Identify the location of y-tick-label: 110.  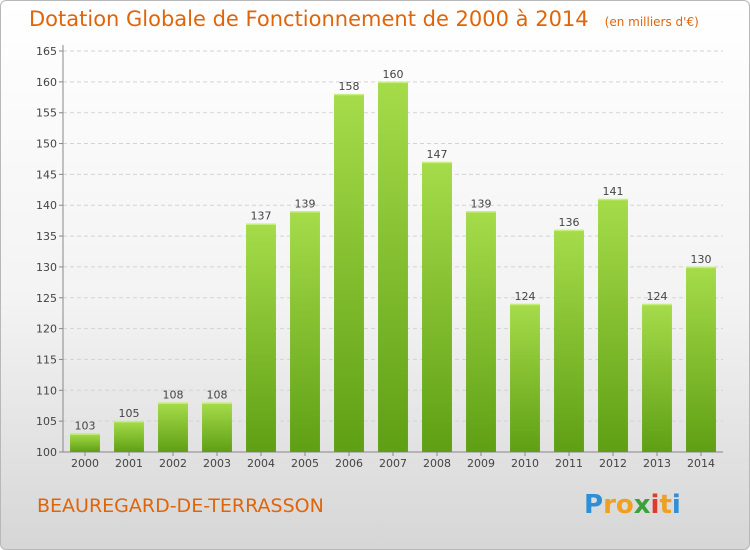
(46, 390).